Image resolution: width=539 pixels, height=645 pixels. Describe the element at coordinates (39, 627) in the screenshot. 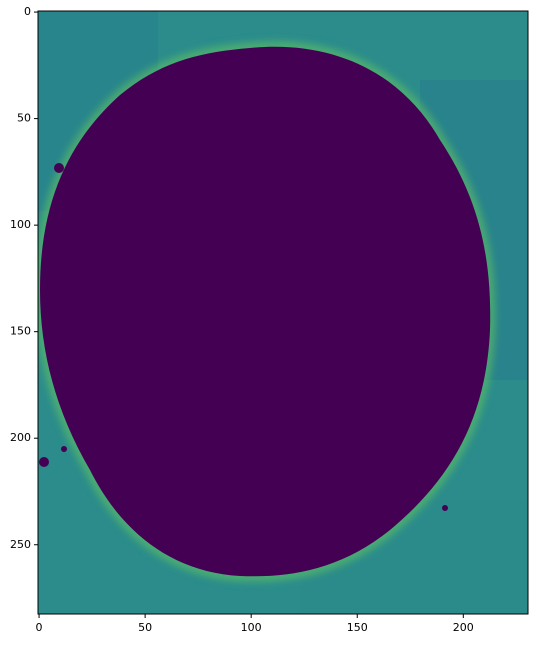

I see `x-tick-label: 0` at that location.